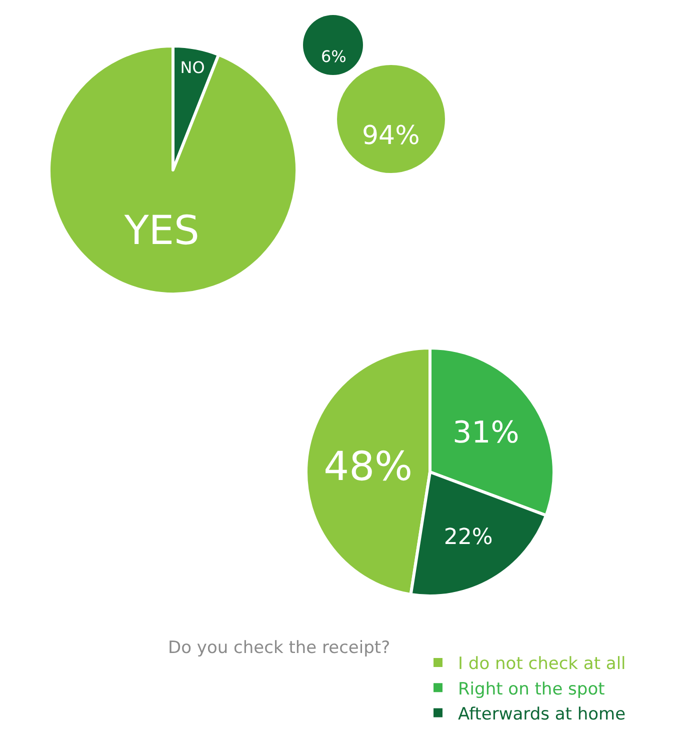 Image resolution: width=679 pixels, height=748 pixels. I want to click on text: Do you check the receipt?, so click(279, 648).